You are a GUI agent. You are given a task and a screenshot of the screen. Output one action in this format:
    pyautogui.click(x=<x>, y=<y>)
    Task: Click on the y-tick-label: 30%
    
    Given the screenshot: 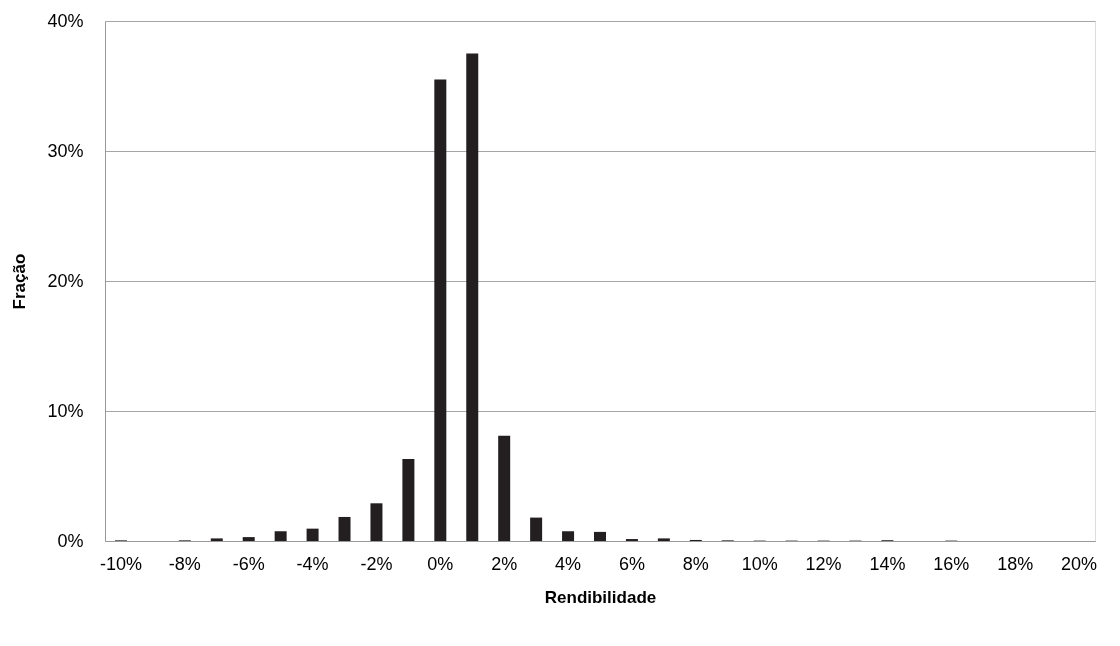 What is the action you would take?
    pyautogui.click(x=65, y=150)
    